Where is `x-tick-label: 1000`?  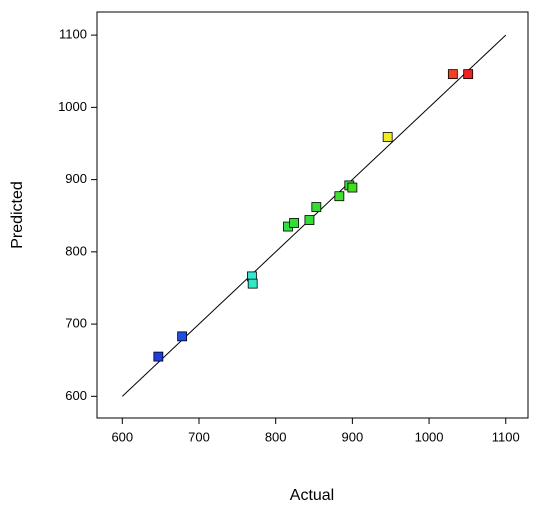
x-tick-label: 1000 is located at coordinates (429, 436).